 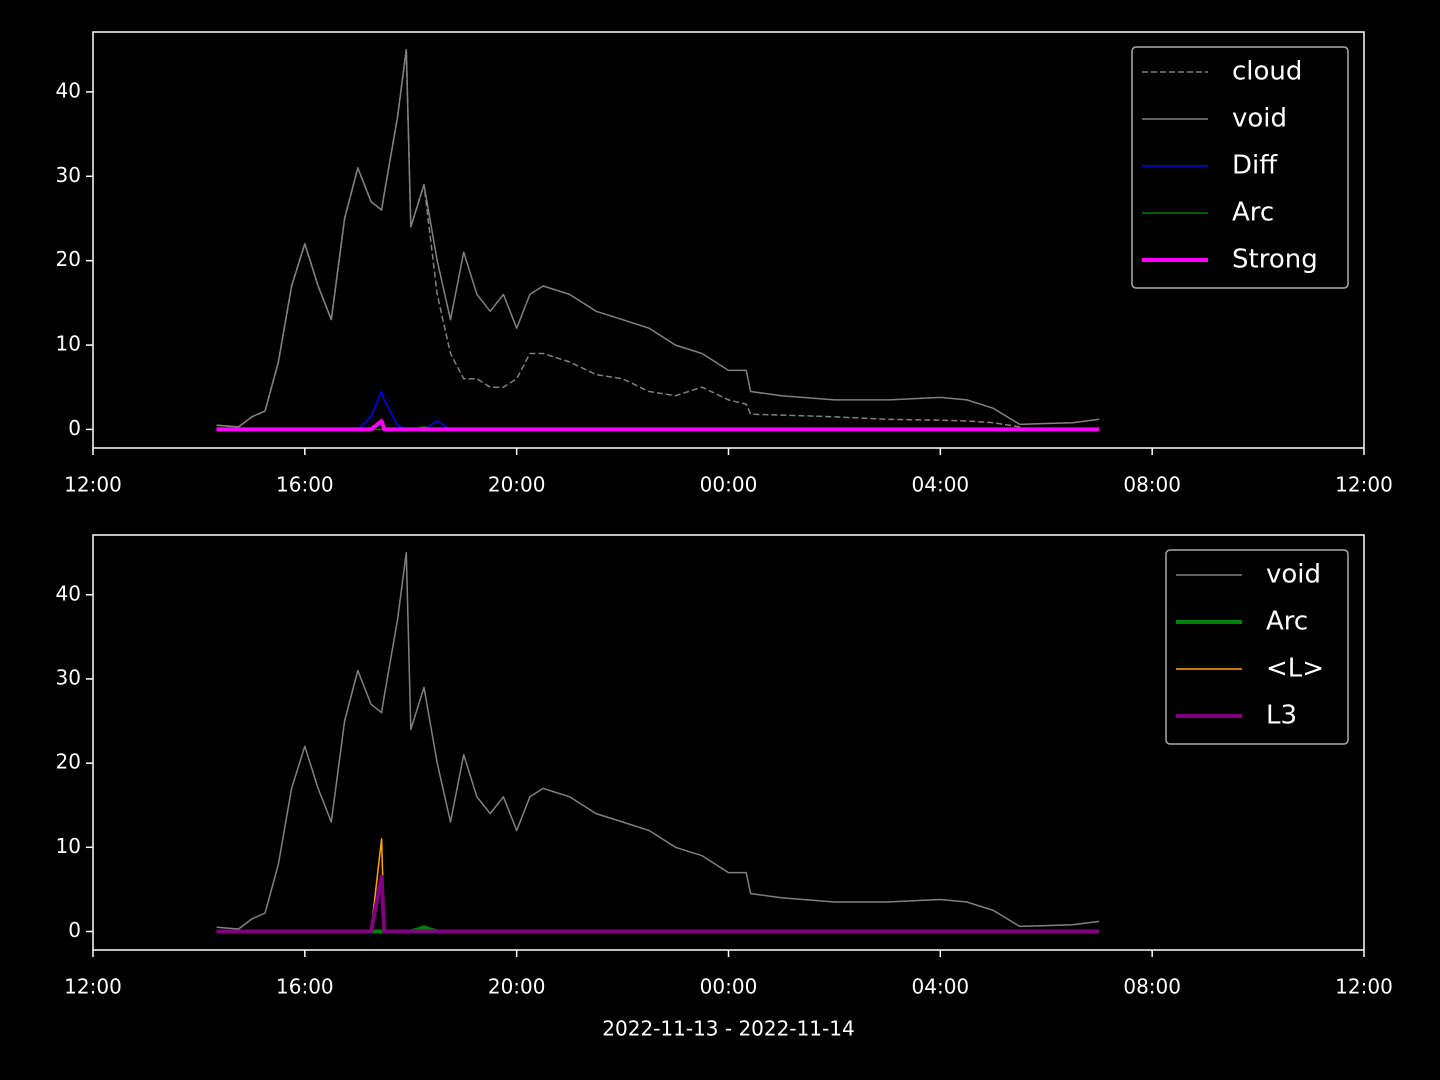 What do you see at coordinates (1295, 669) in the screenshot?
I see `legend-label: <L>` at bounding box center [1295, 669].